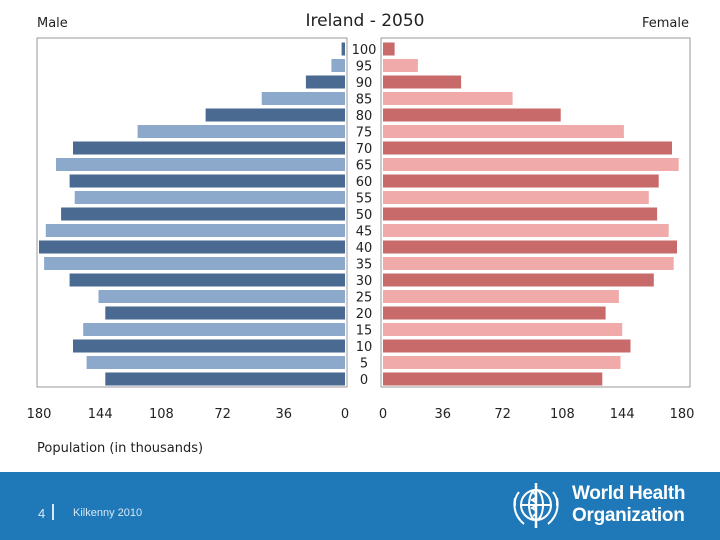  Describe the element at coordinates (284, 414) in the screenshot. I see `x-tick-male-36: 36` at that location.